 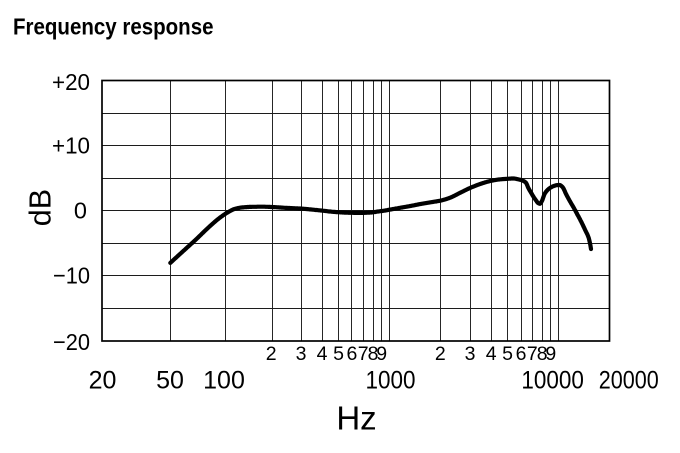 I want to click on svg-text: 100, so click(x=224, y=381).